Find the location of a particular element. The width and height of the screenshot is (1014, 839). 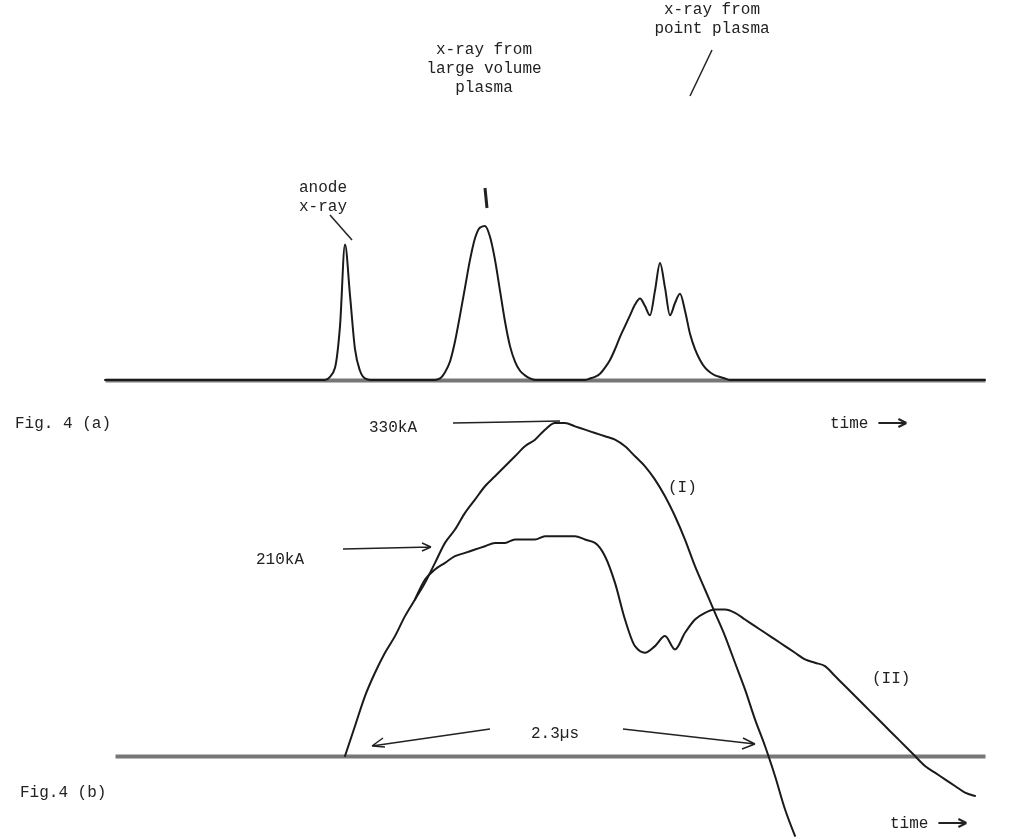

text: anode x-ray is located at coordinates (323, 197).